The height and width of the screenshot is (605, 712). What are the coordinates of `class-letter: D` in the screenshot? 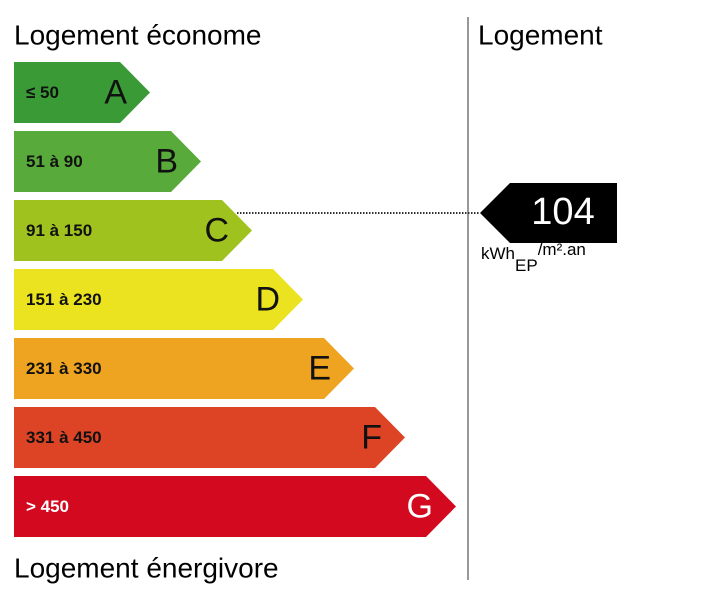 It's located at (267, 299).